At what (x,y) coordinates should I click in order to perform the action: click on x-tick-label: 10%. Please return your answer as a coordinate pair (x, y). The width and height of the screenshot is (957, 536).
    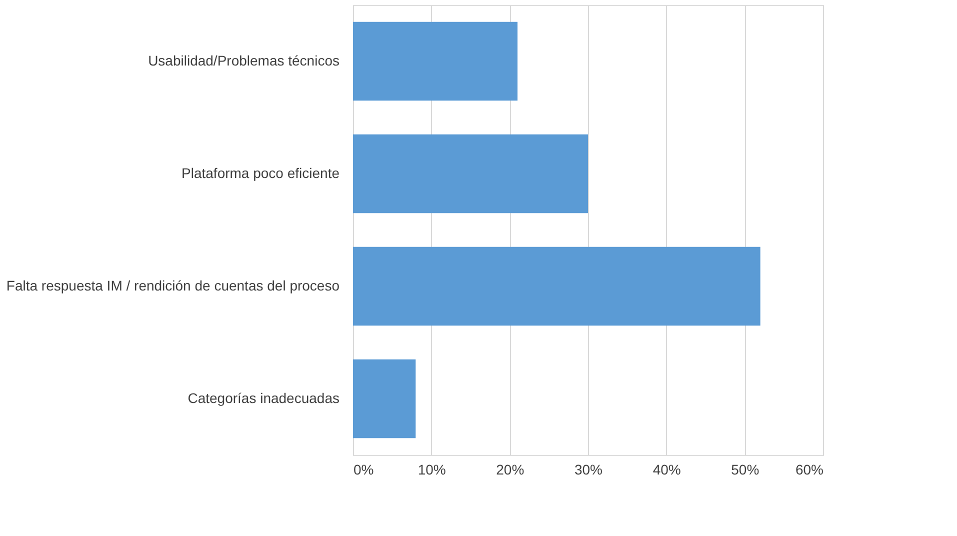
    Looking at the image, I should click on (432, 470).